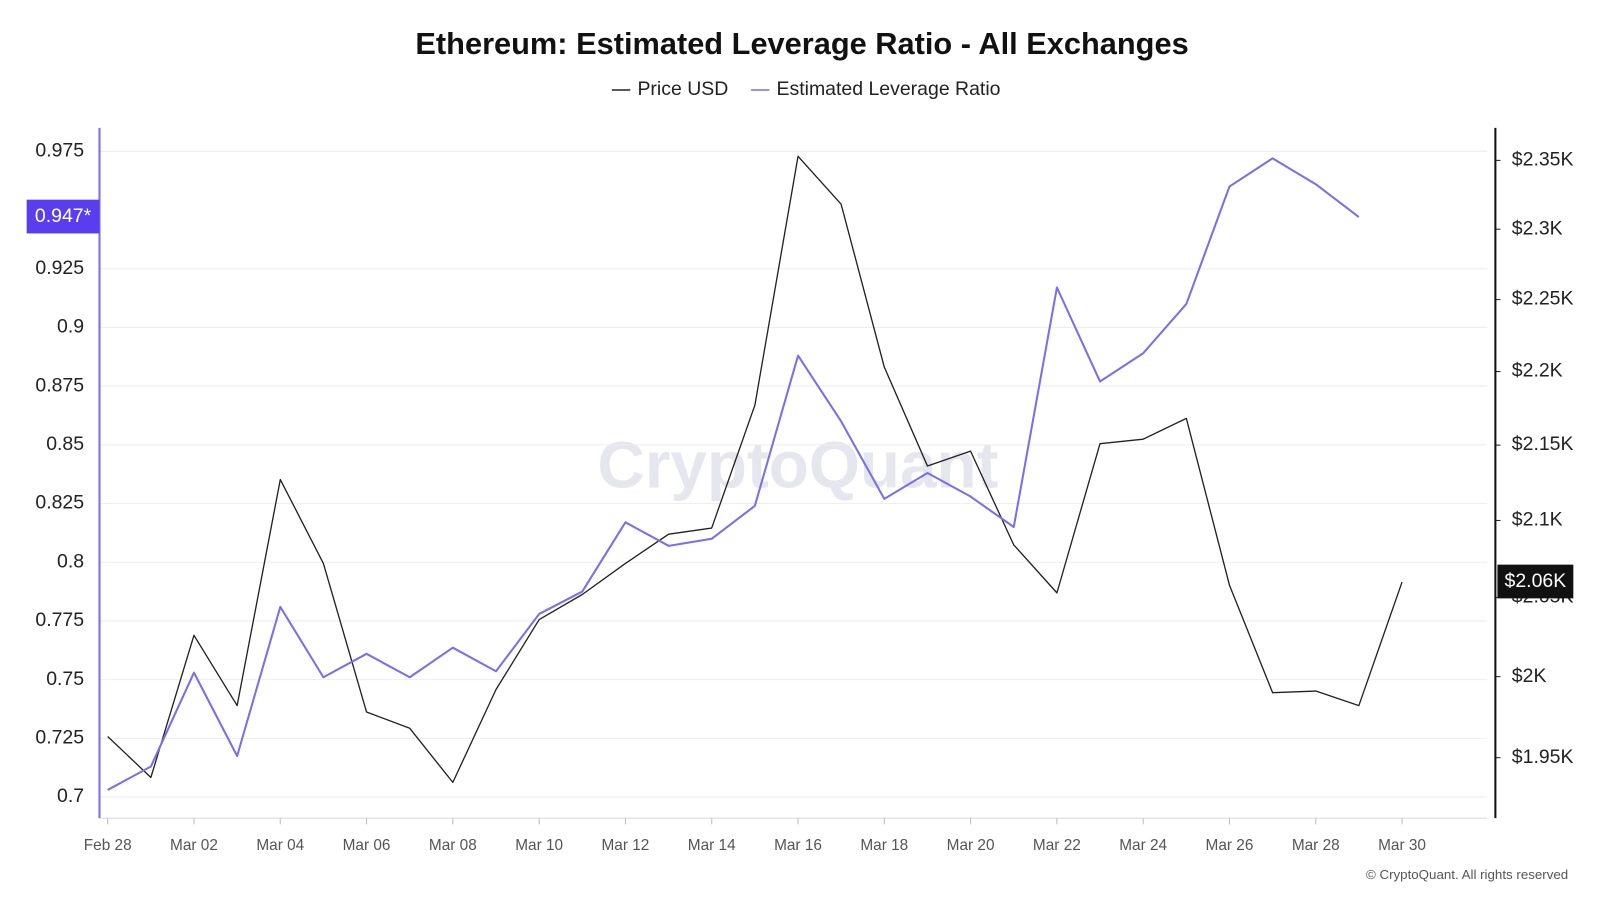 This screenshot has height=900, width=1600. I want to click on y-tick-label: 0.925, so click(59, 268).